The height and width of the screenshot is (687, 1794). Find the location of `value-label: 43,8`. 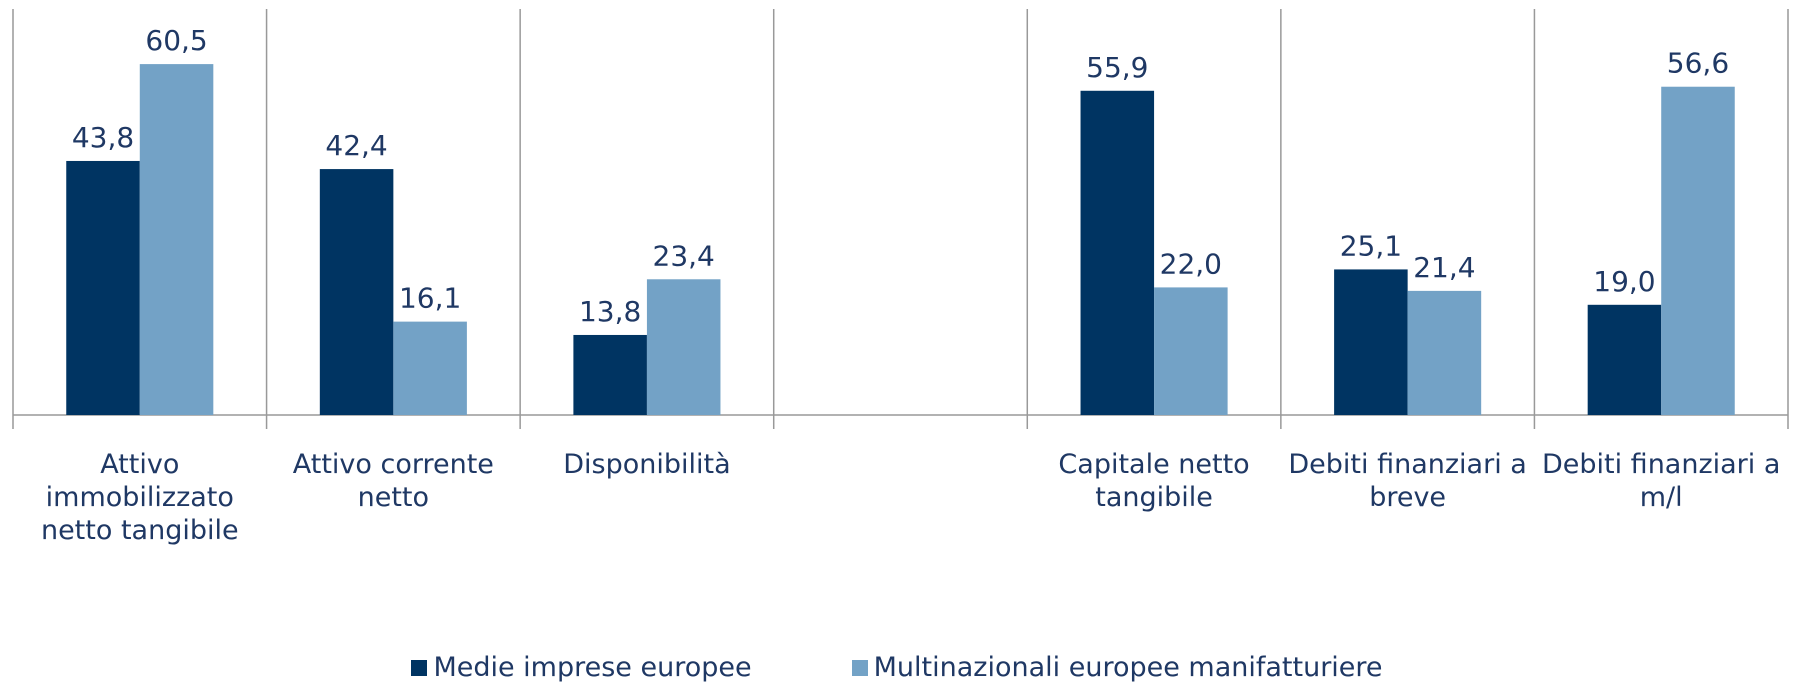

value-label: 43,8 is located at coordinates (103, 137).